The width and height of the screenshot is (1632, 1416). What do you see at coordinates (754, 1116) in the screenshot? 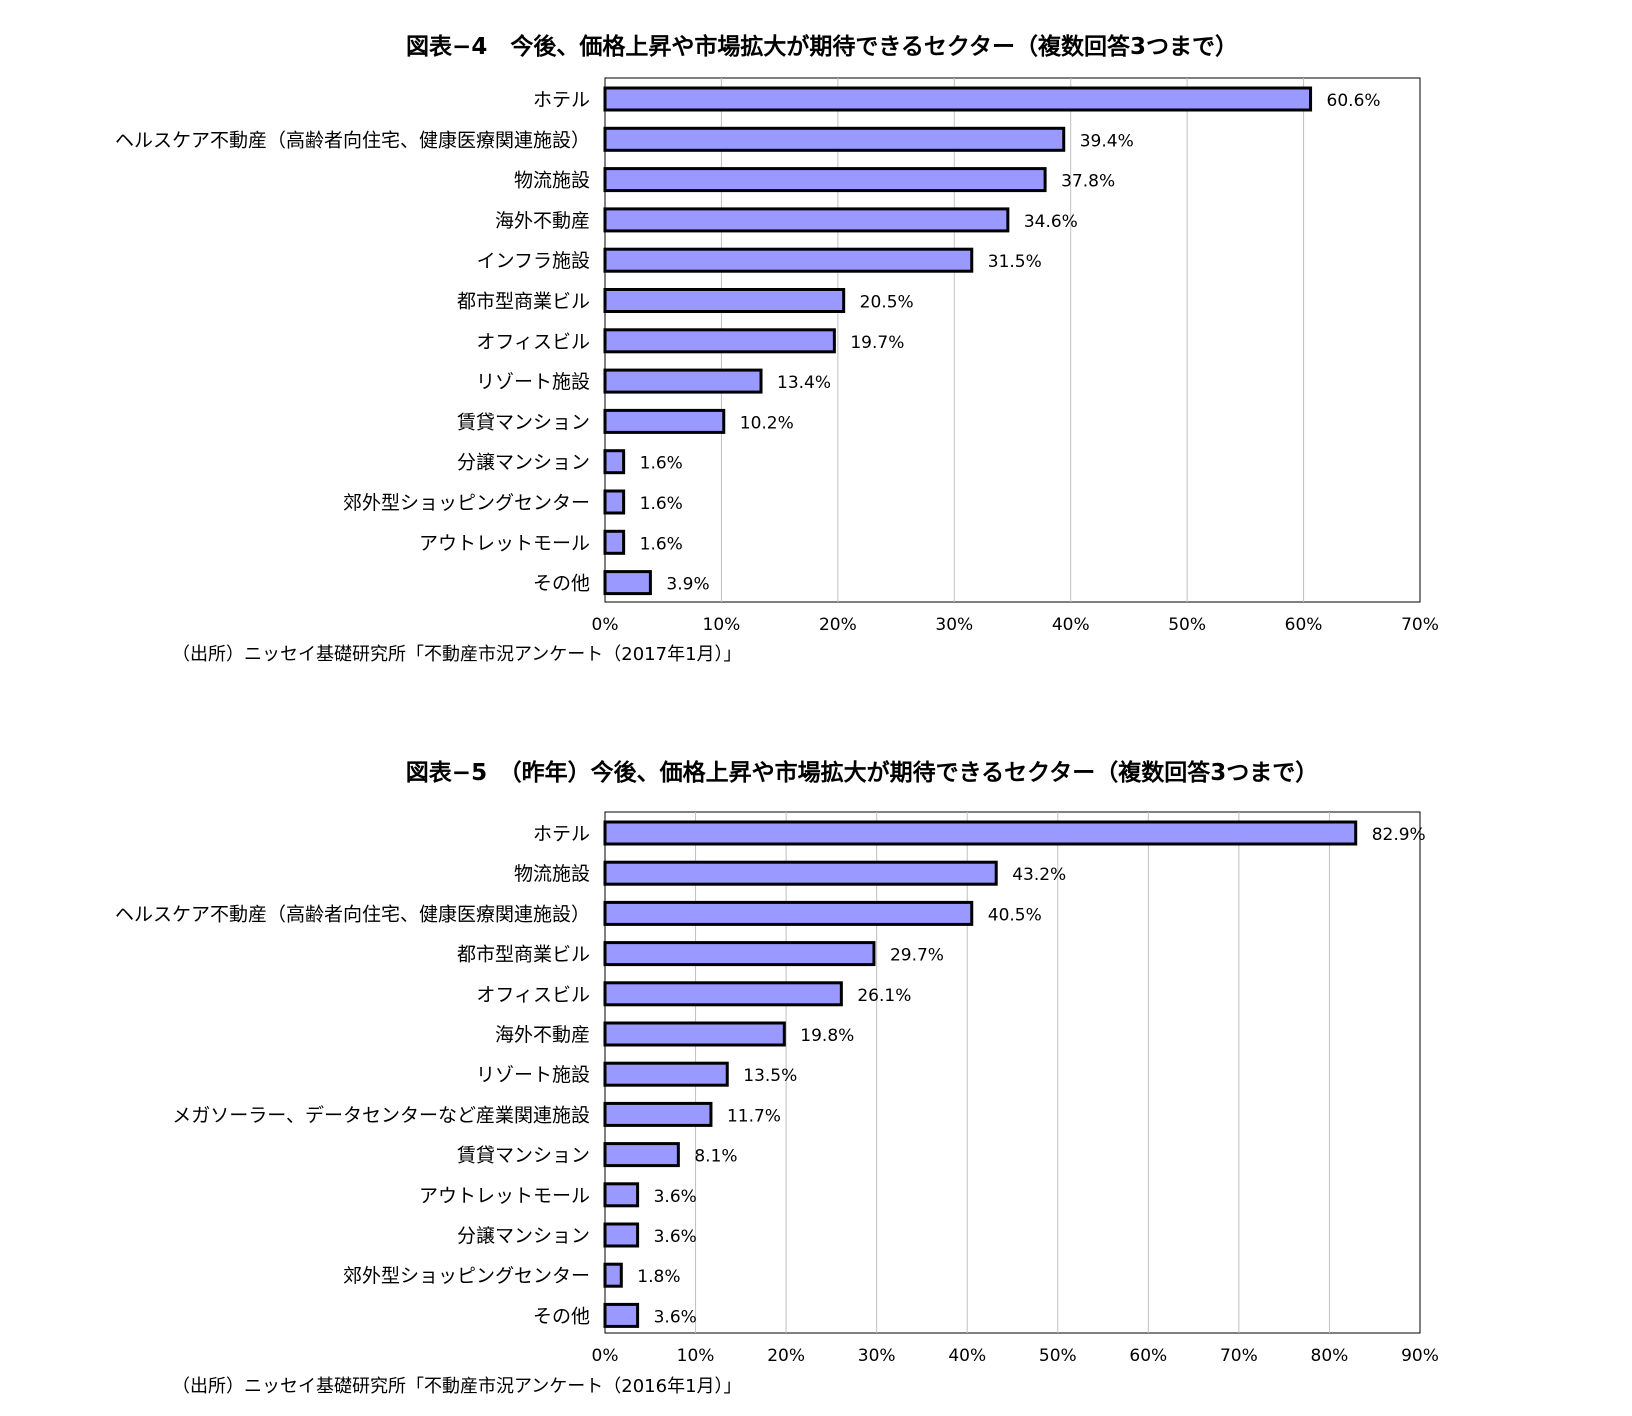
I see `chart5-data-label: 11.7%` at bounding box center [754, 1116].